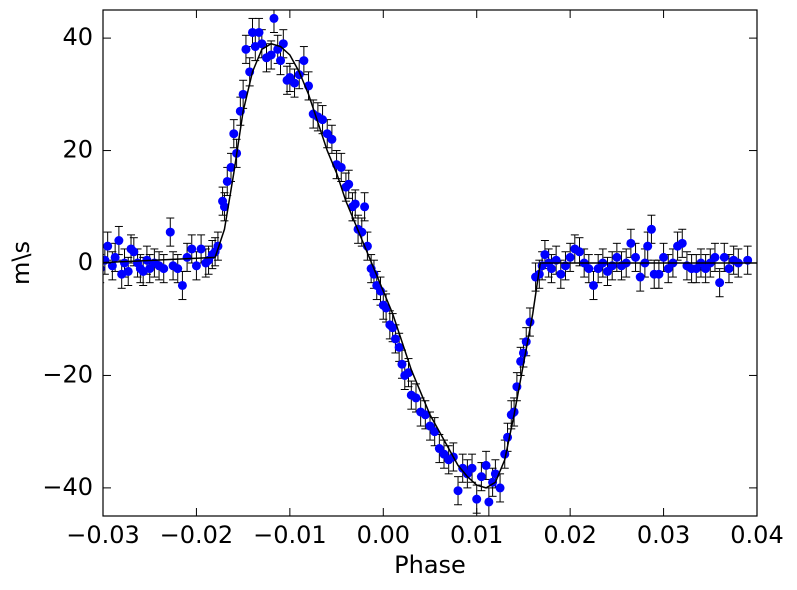  What do you see at coordinates (67, 487) in the screenshot?
I see `y-tick-label: −40` at bounding box center [67, 487].